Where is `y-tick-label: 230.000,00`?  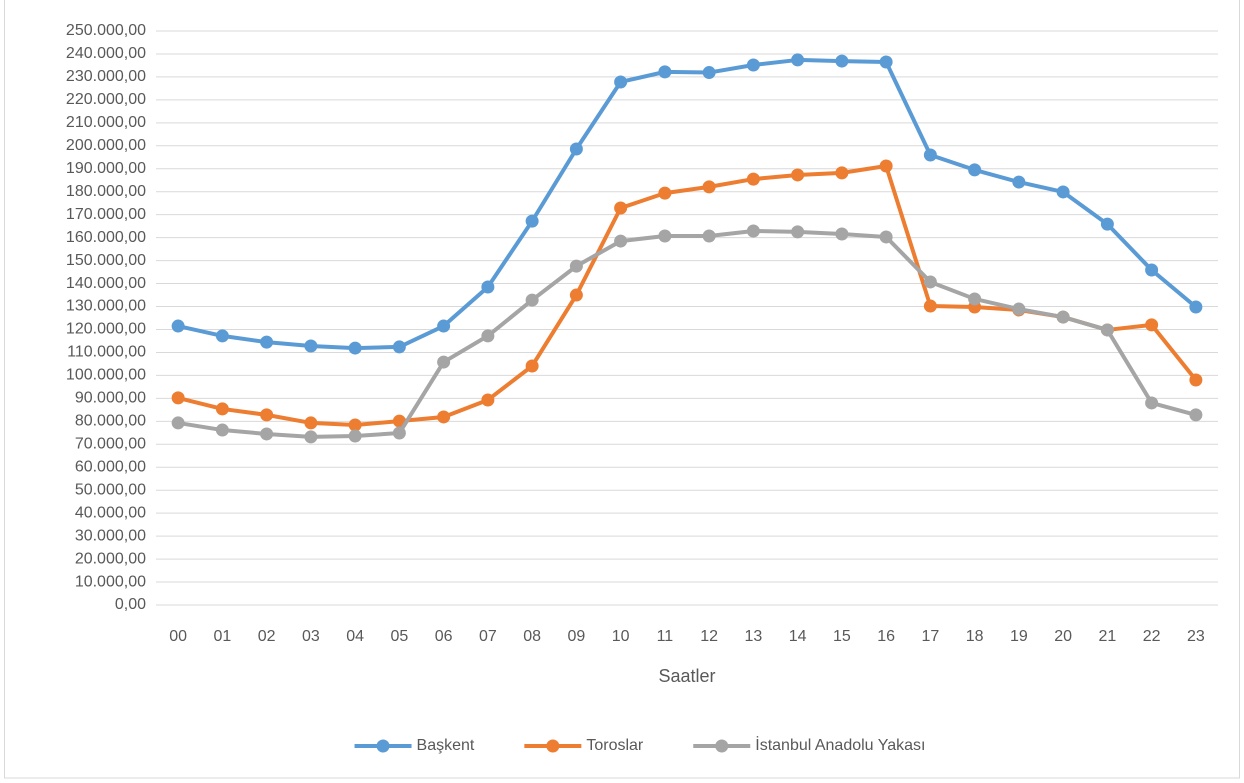
y-tick-label: 230.000,00 is located at coordinates (106, 76).